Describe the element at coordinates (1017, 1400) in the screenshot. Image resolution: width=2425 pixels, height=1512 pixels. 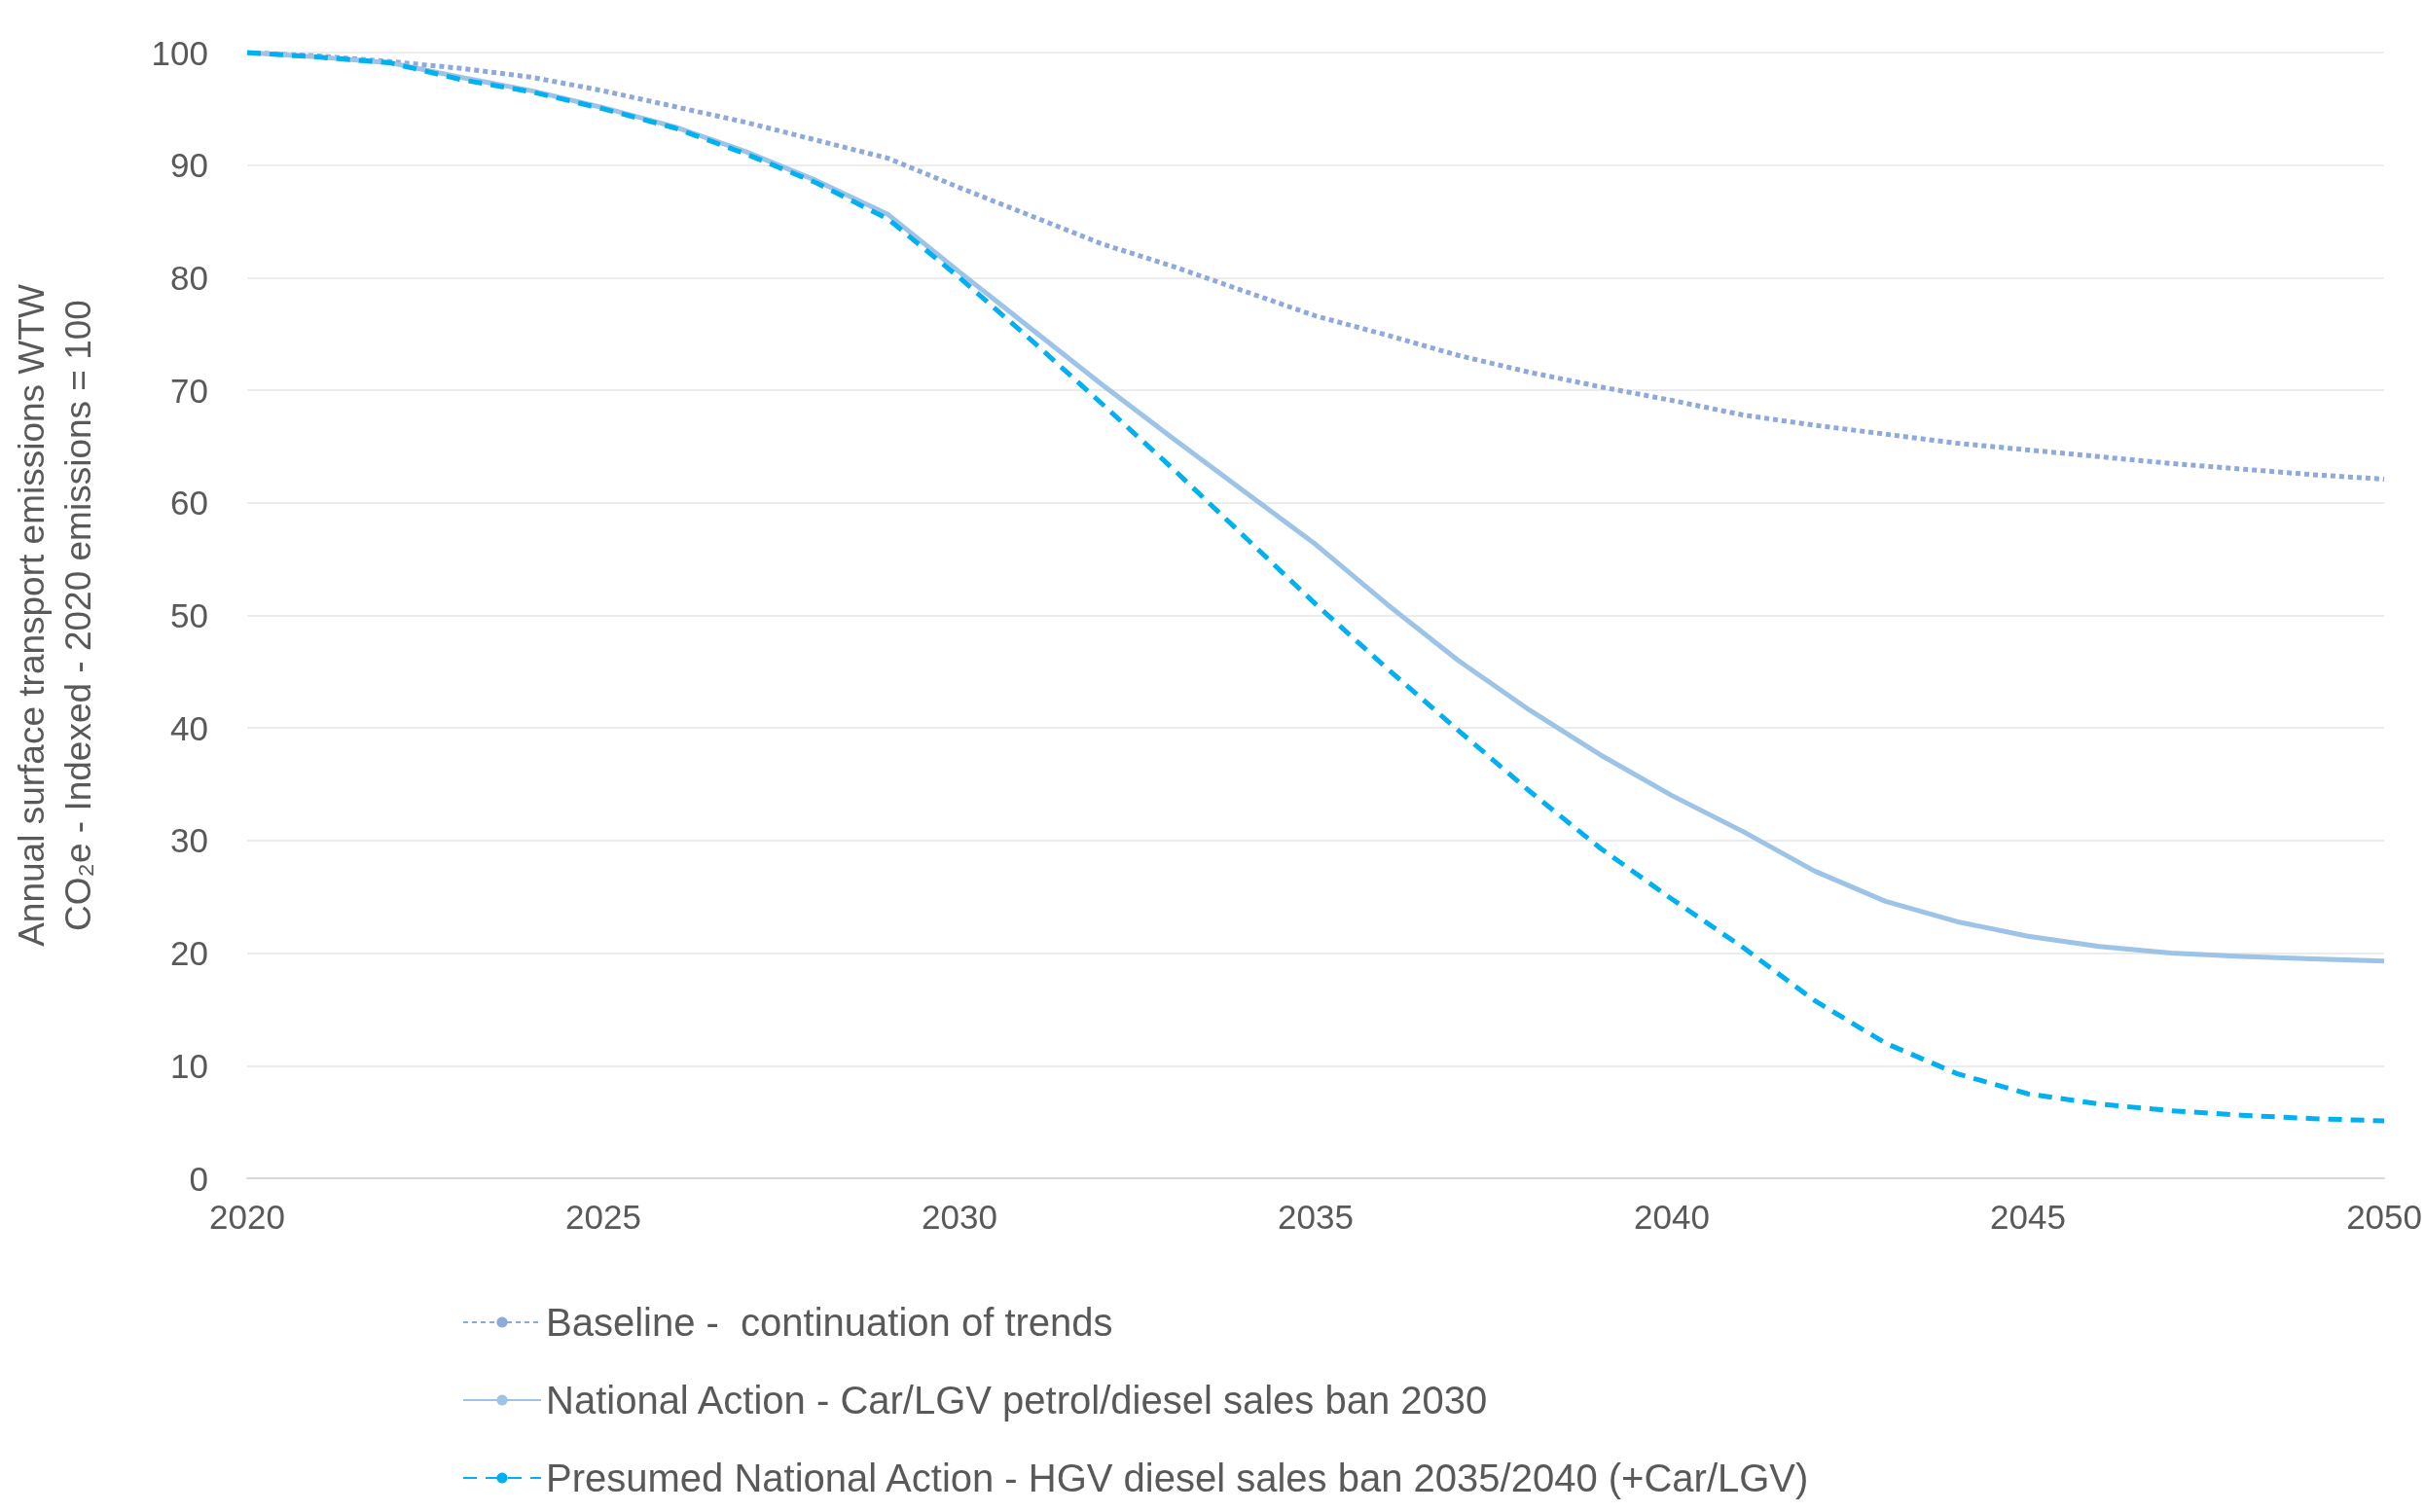
I see `legend-label: National Action - Car/LGV petrol/diesel sales ban 2030` at that location.